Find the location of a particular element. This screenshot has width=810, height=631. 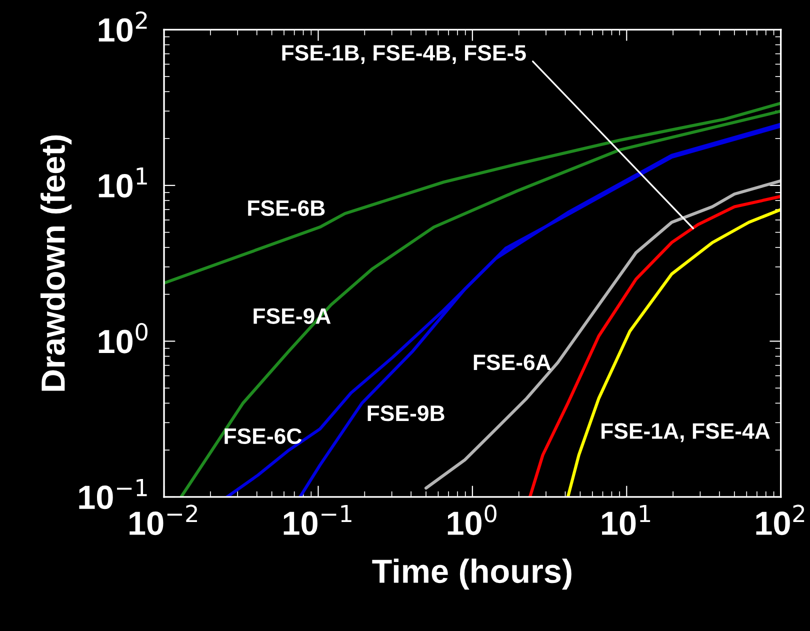

annotation: FSE-1B, FSE-4B, FSE-5 is located at coordinates (404, 54).